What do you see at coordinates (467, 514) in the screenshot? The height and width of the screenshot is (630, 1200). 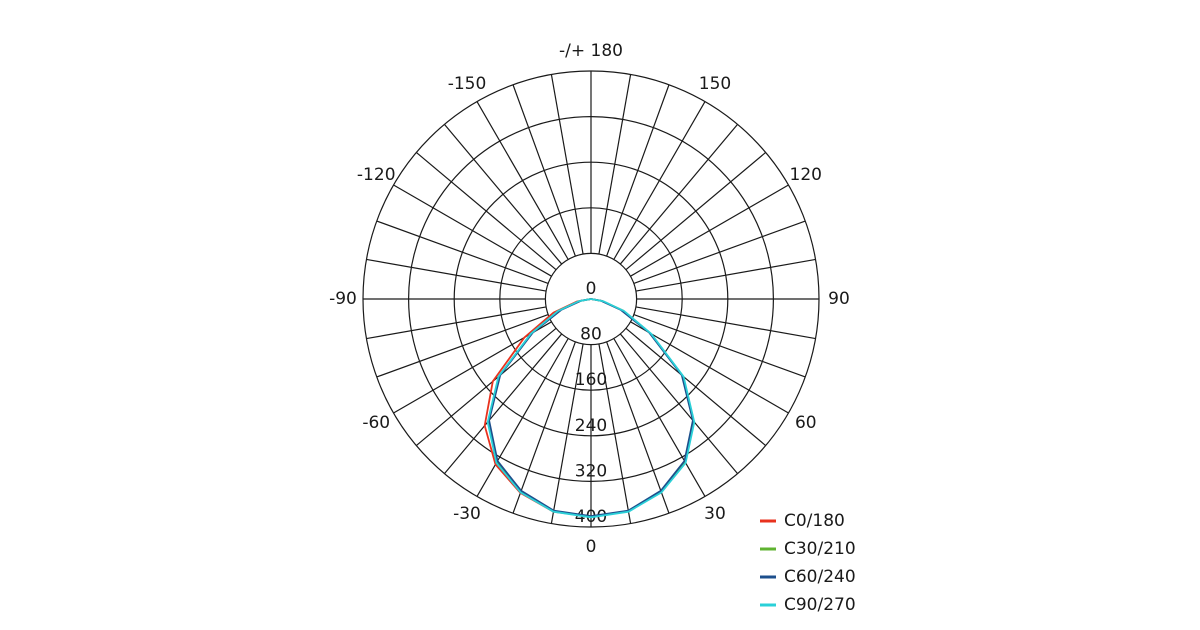 I see `angle-tick-label: -30` at bounding box center [467, 514].